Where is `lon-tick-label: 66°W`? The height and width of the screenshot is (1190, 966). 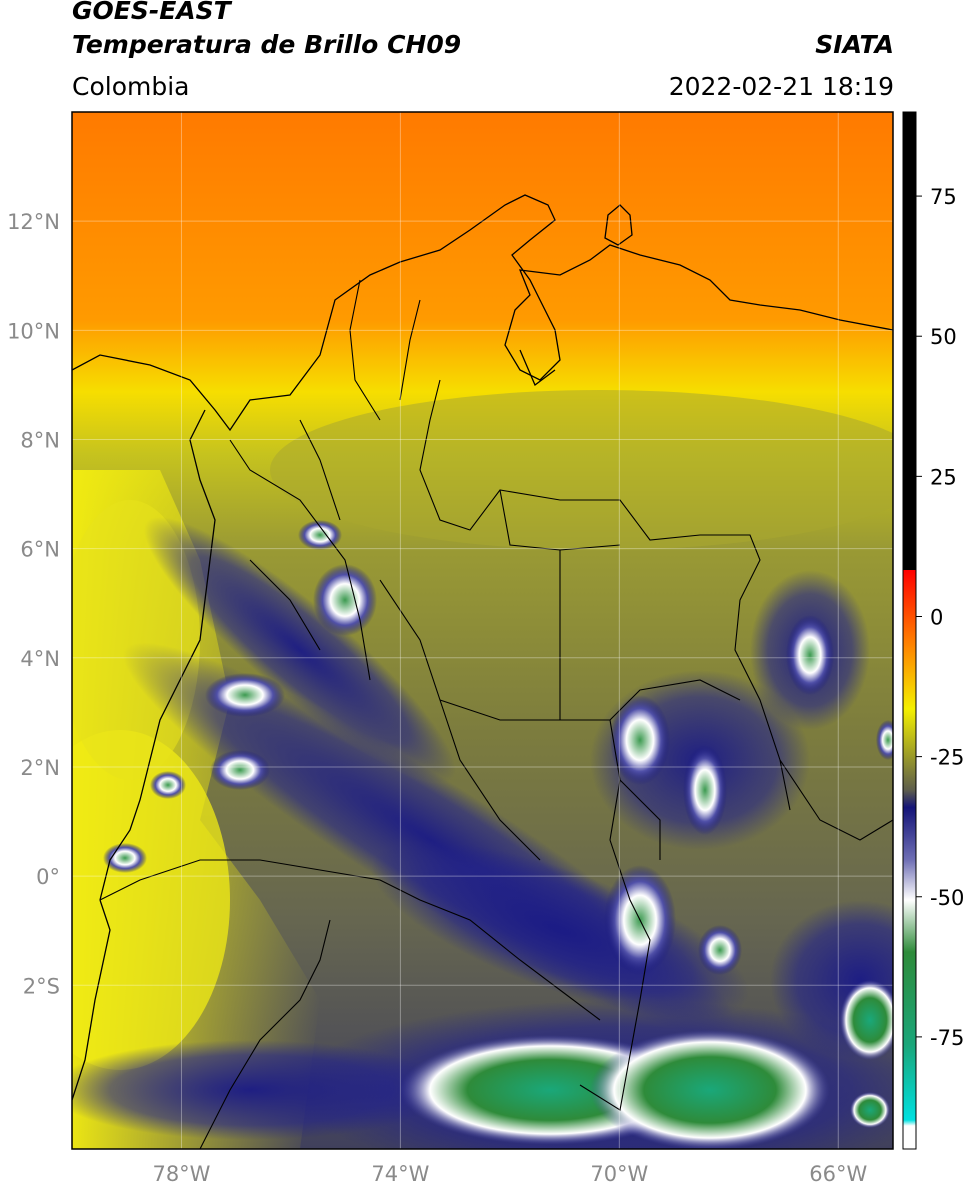
lon-tick-label: 66°W is located at coordinates (838, 1174).